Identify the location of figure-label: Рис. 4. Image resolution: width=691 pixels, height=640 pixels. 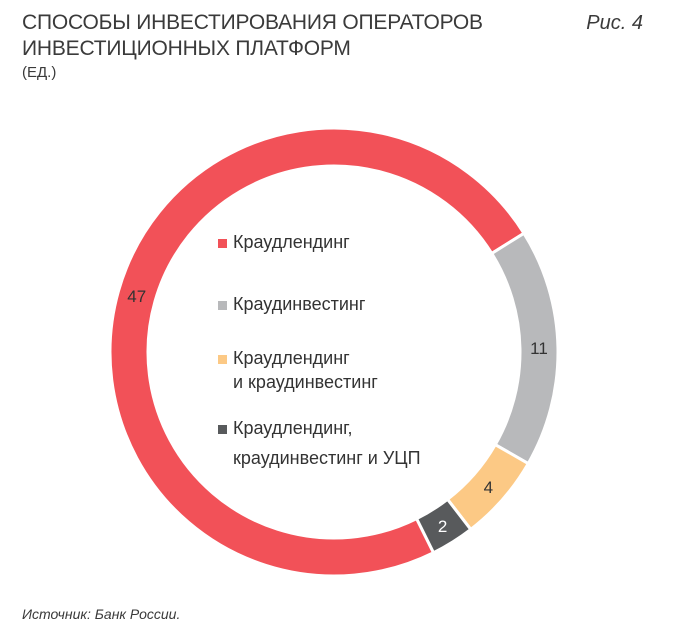
(614, 23).